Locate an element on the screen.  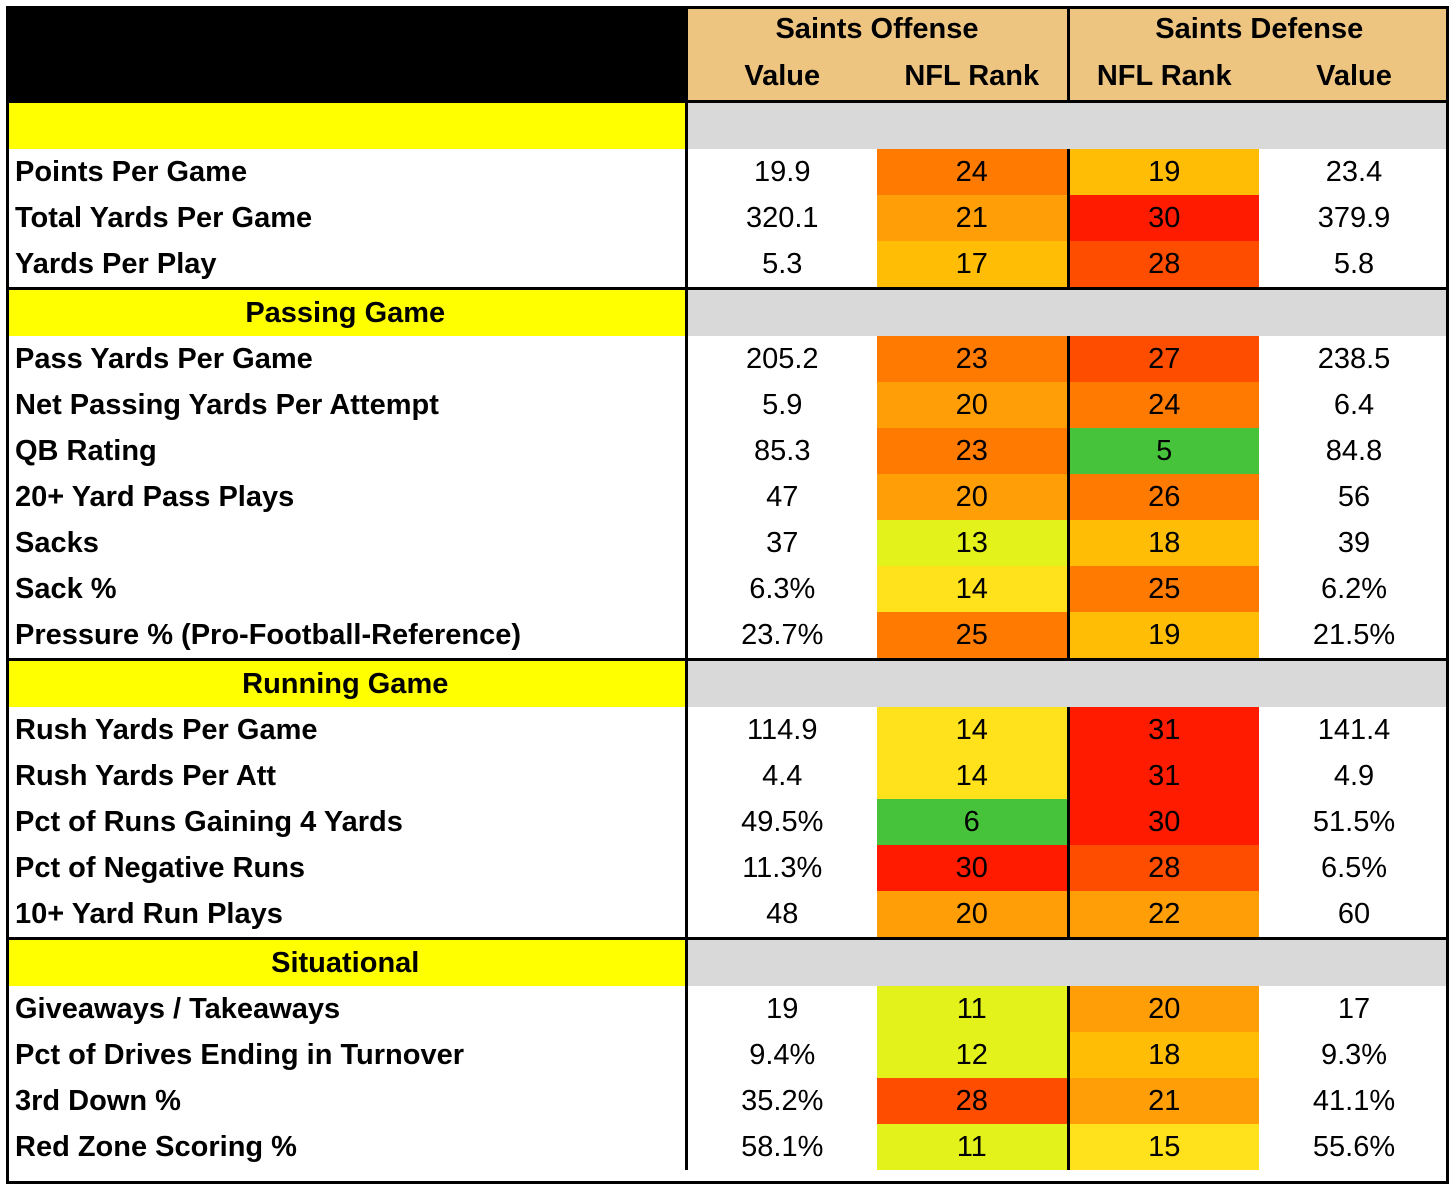
table-row: Pct of Negative Runs 11.3% 30 28 6.5% is located at coordinates (727, 868).